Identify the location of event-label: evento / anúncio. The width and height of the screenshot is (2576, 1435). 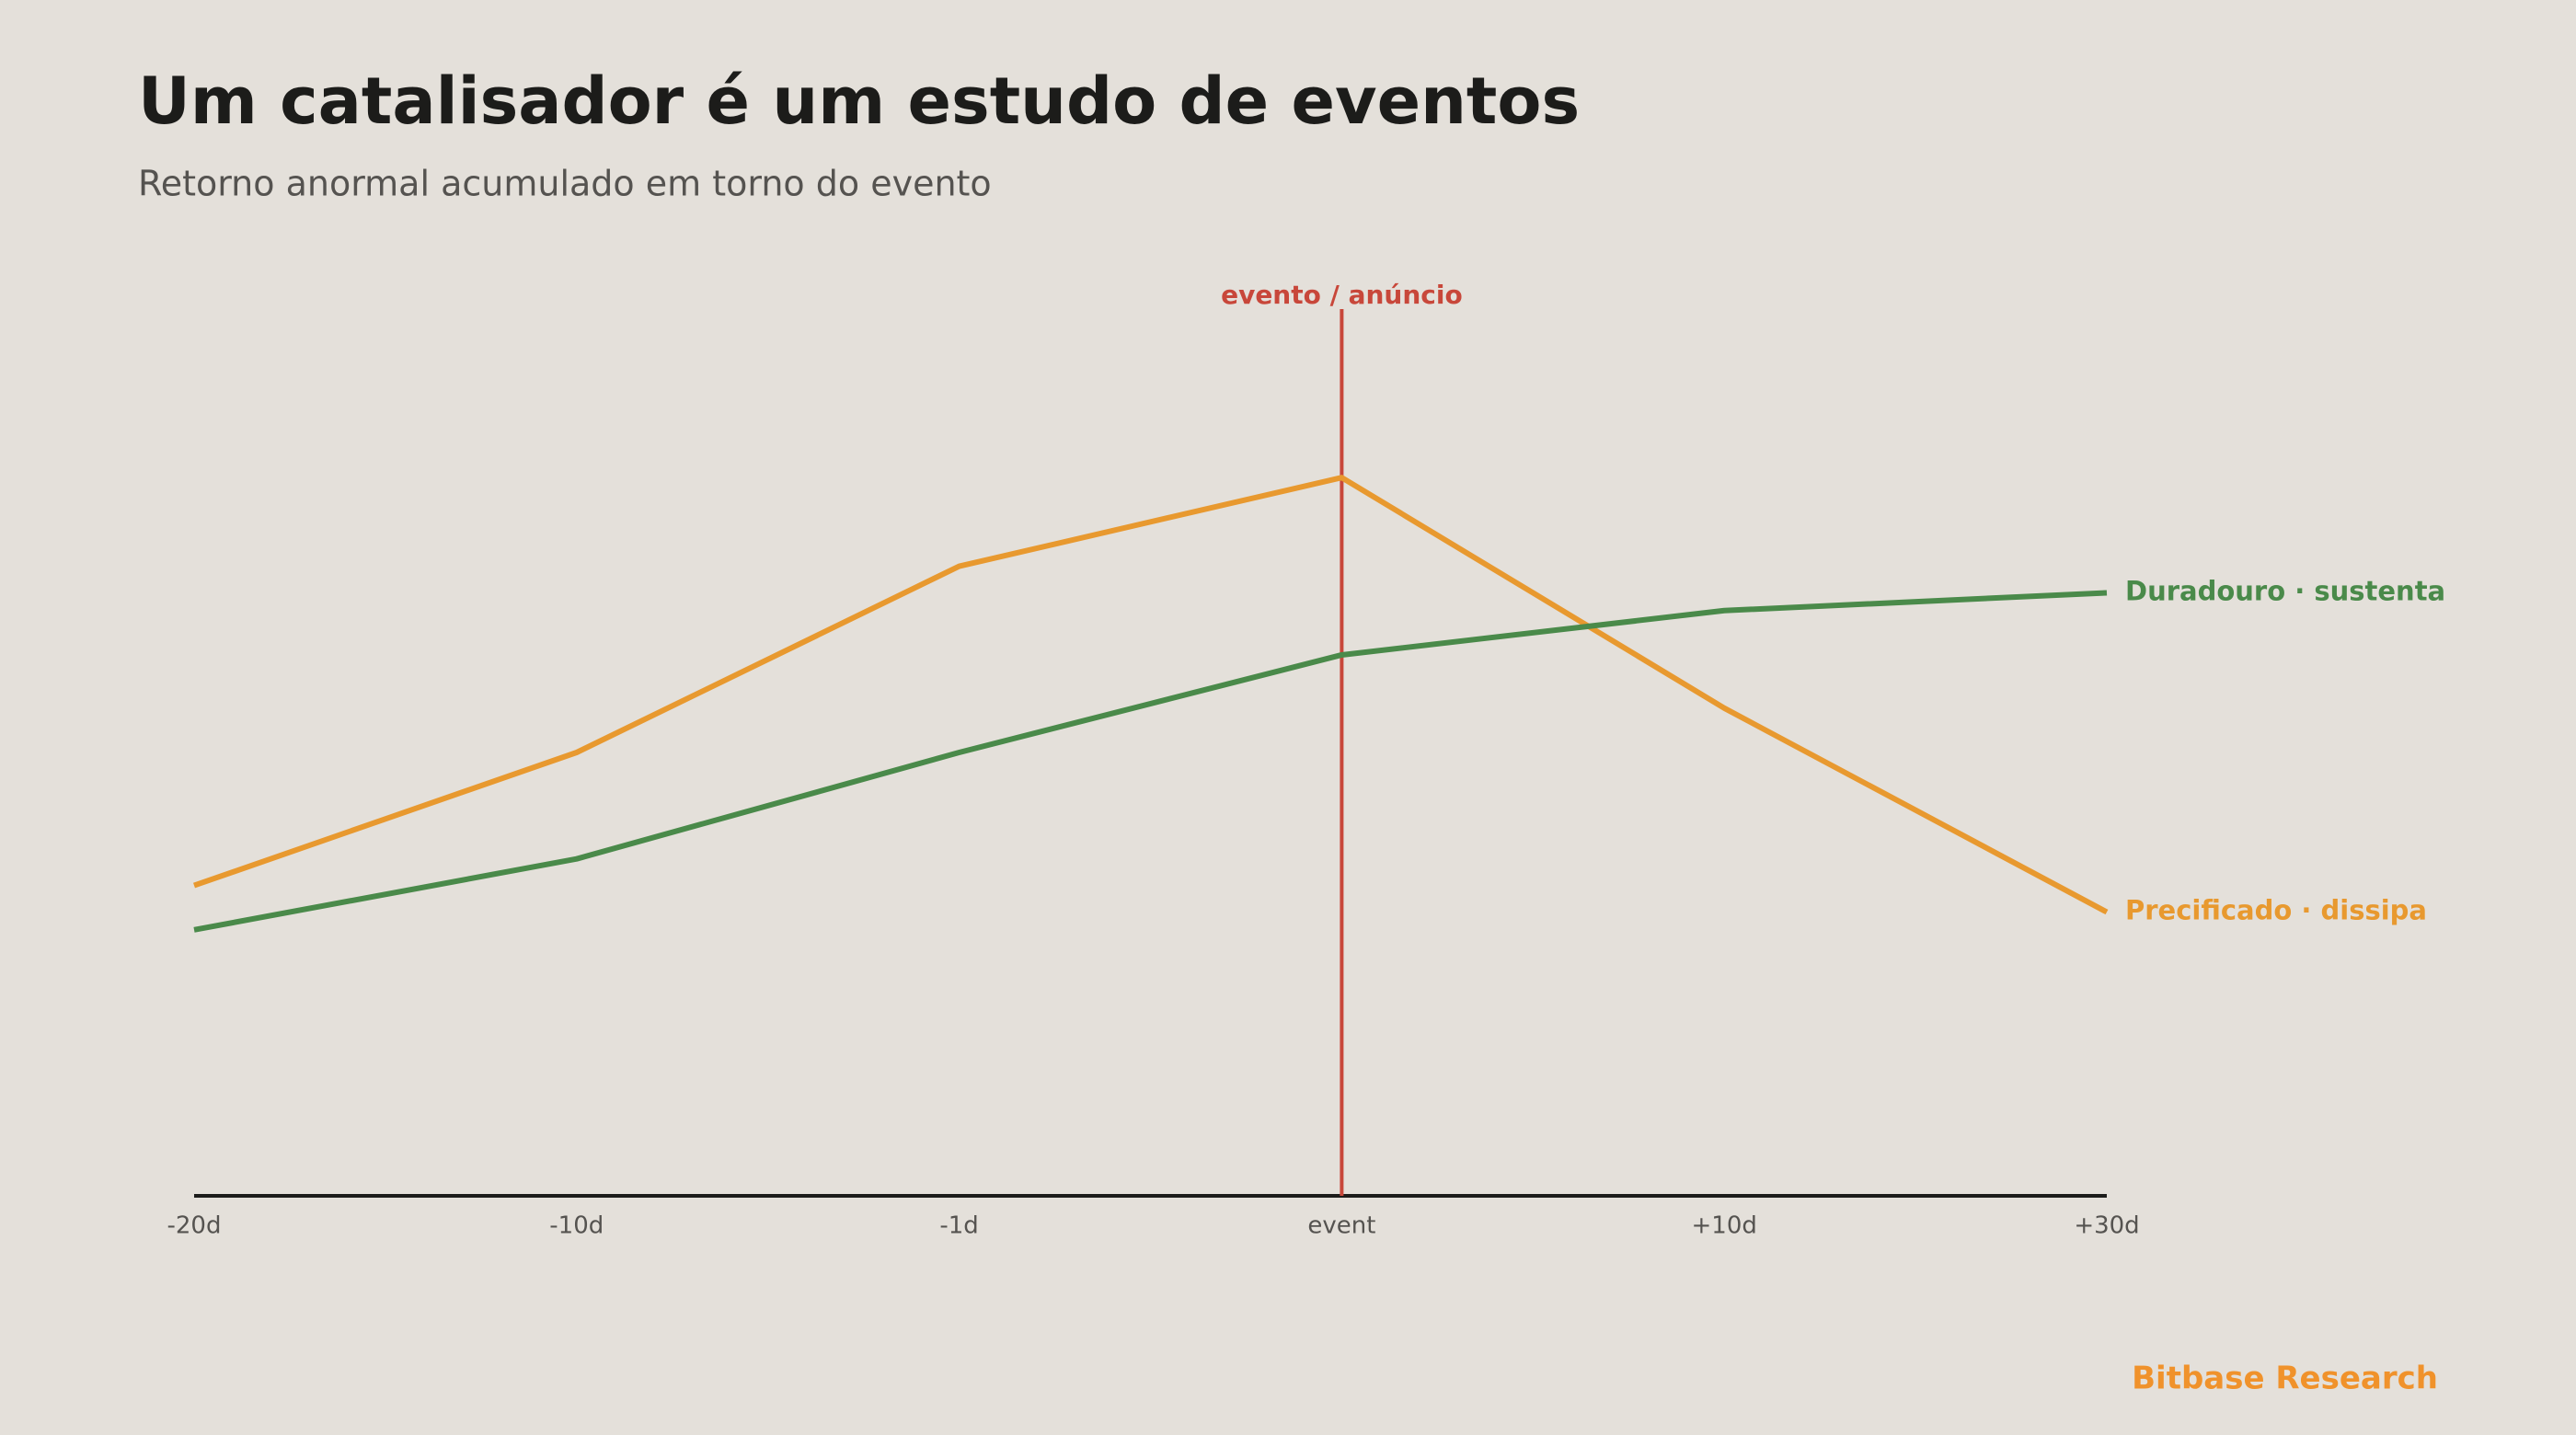
(1342, 295).